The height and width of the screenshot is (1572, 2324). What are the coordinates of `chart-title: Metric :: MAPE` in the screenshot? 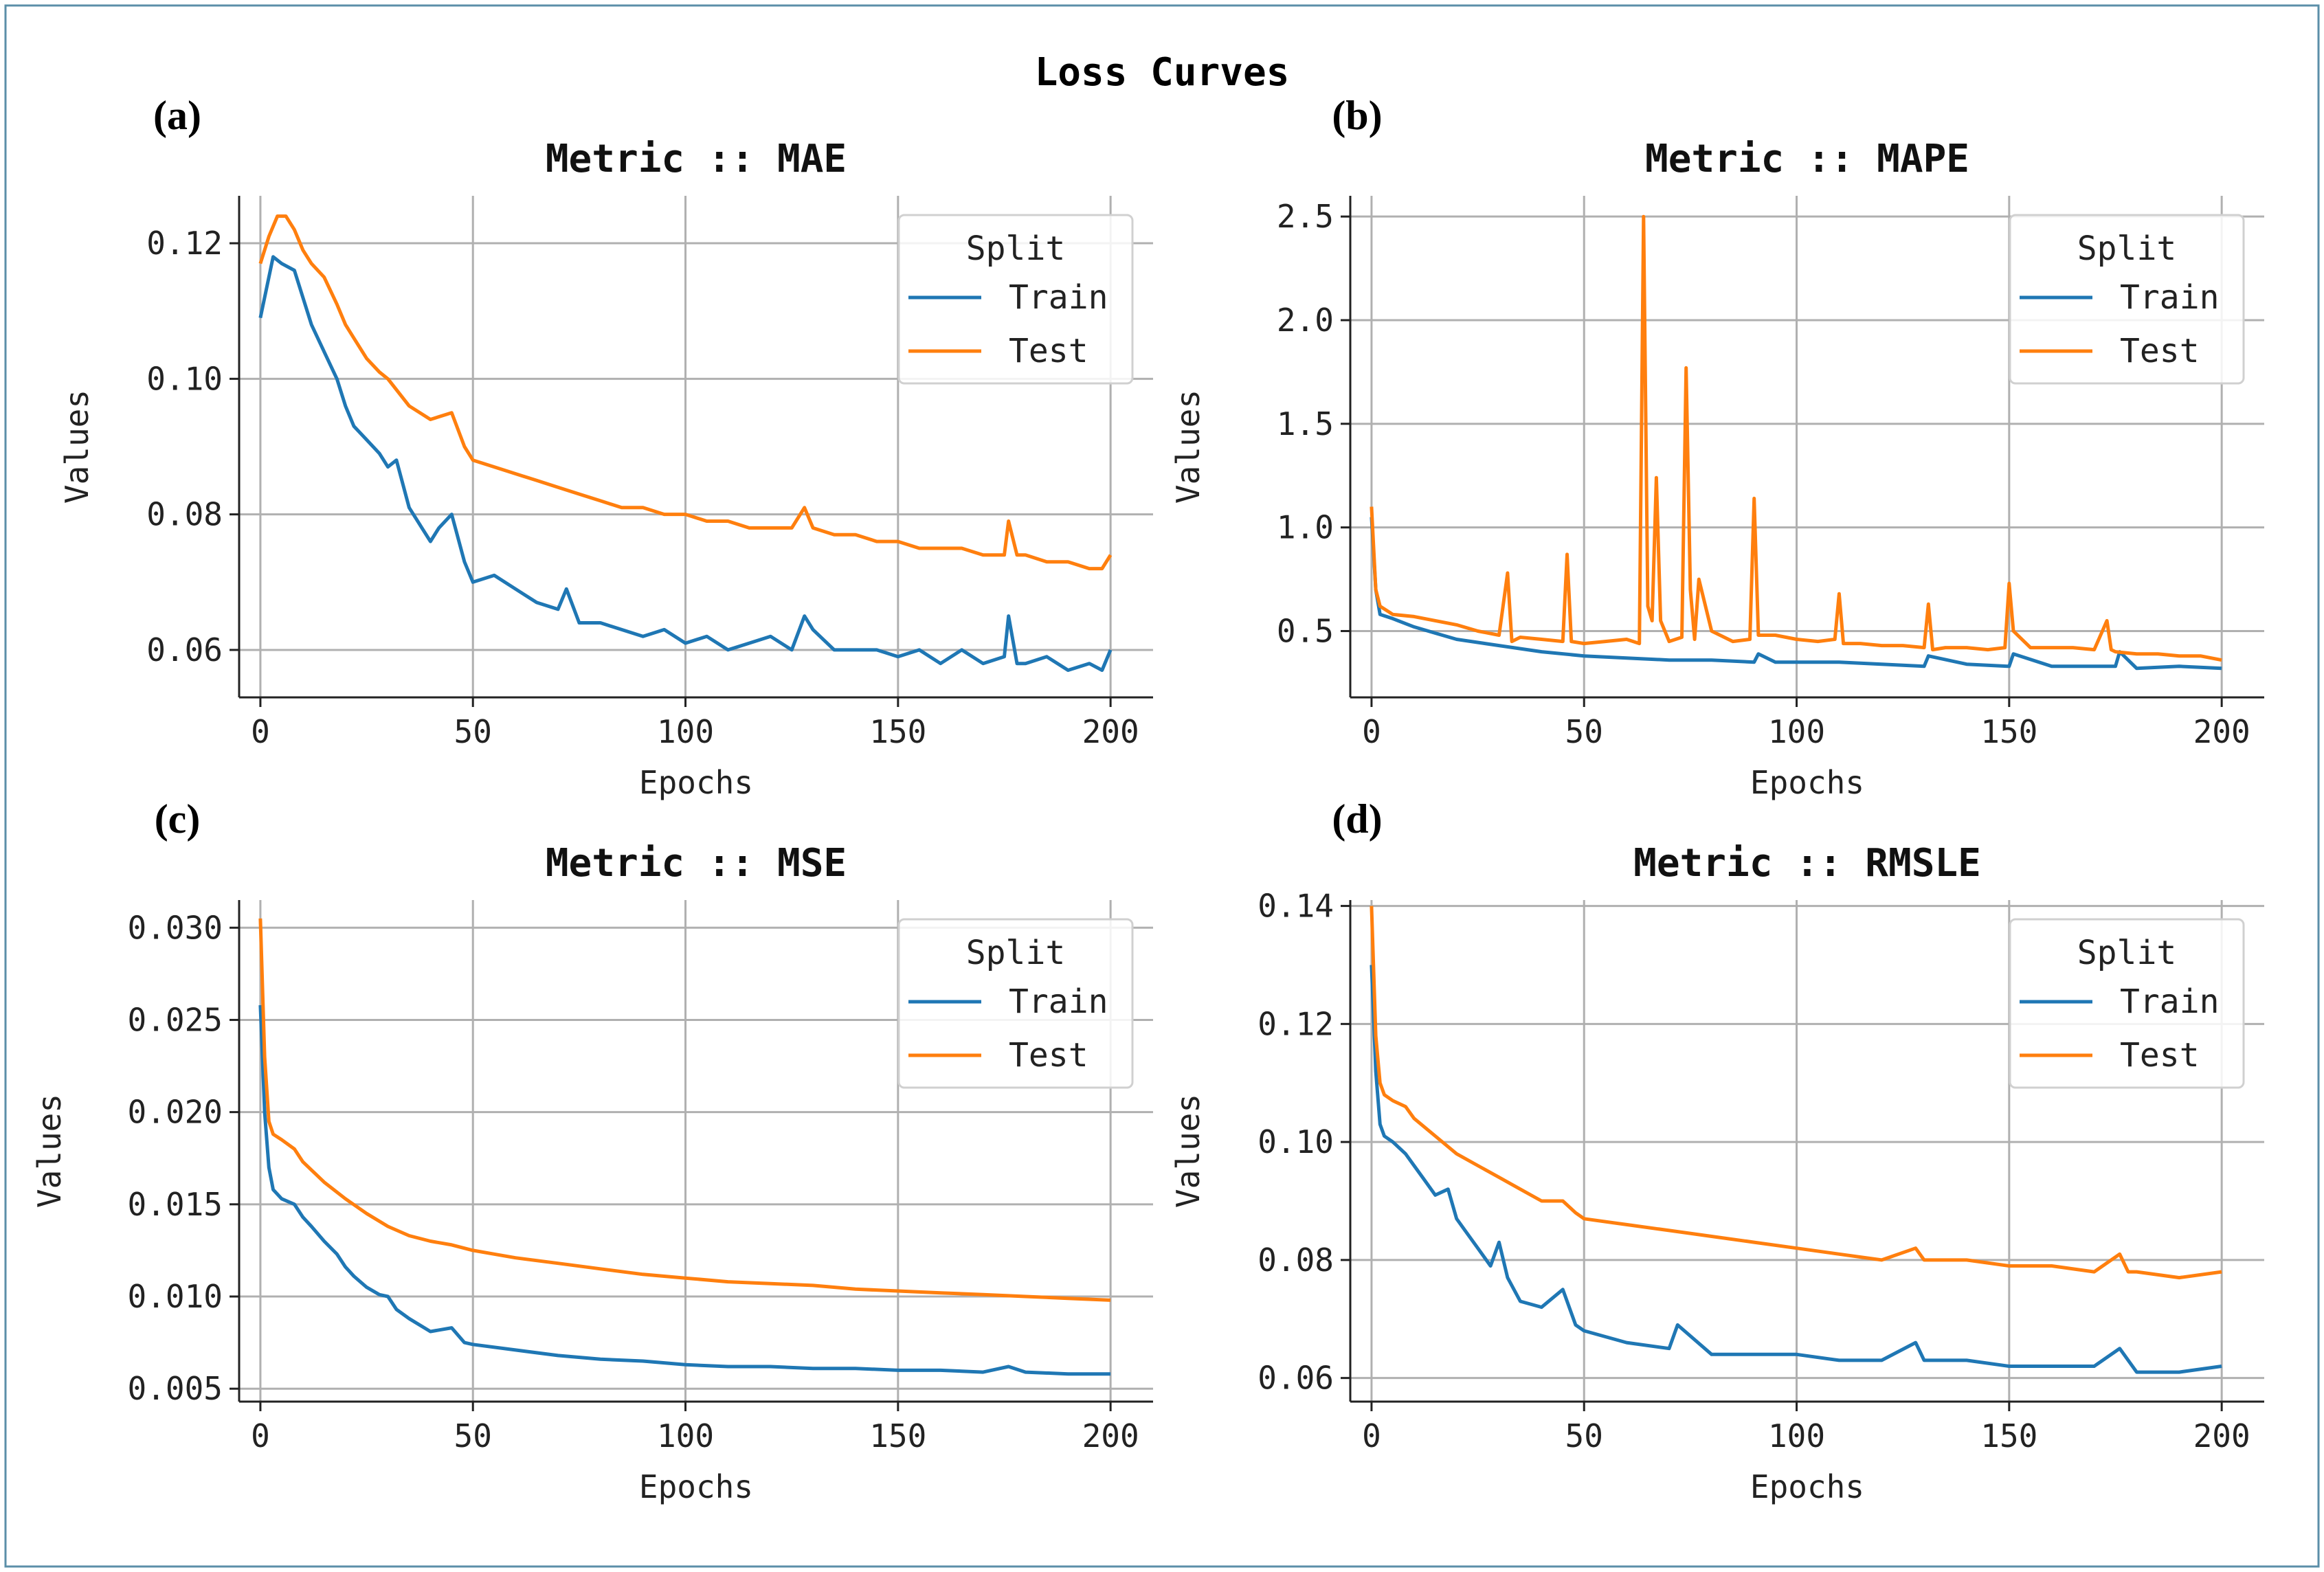 It's located at (1807, 159).